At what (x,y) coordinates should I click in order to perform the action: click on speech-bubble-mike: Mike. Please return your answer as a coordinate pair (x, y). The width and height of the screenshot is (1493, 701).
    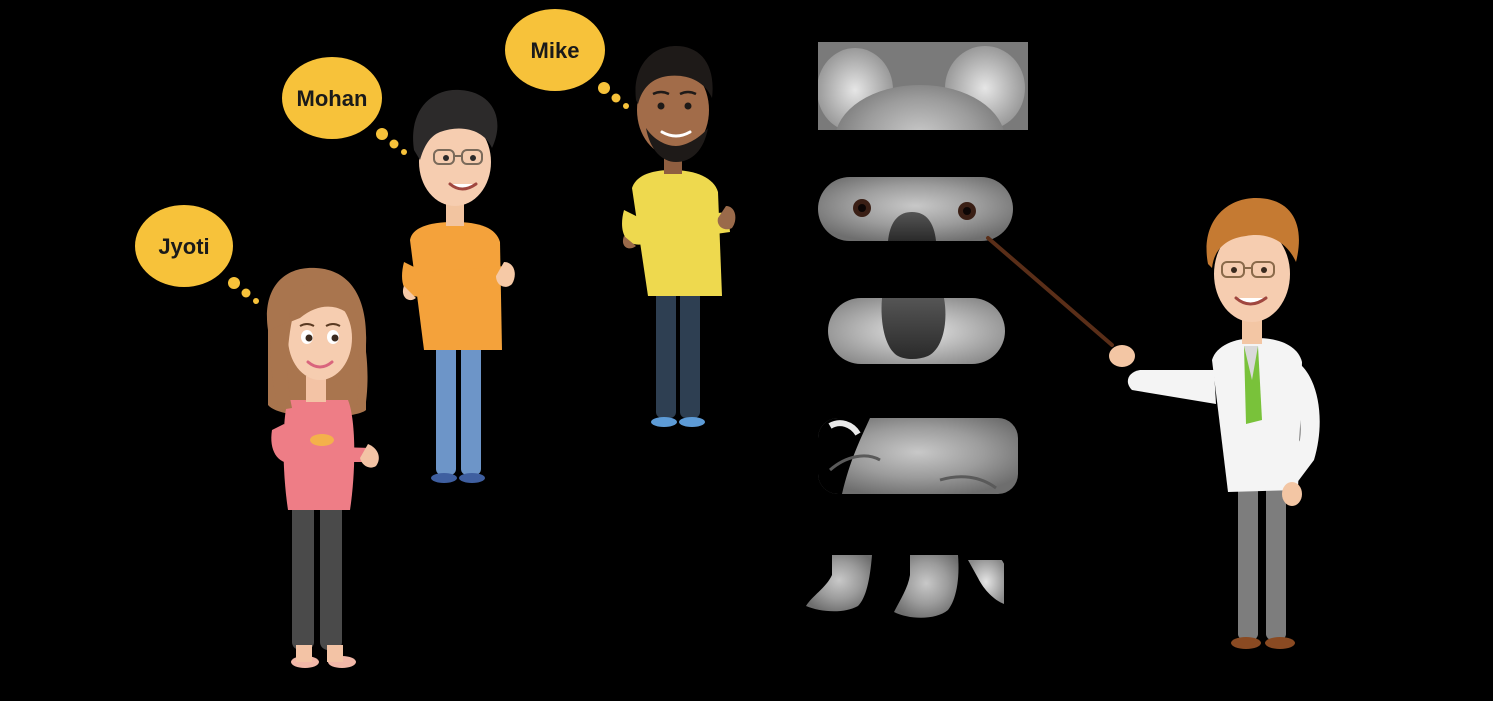
    Looking at the image, I should click on (567, 59).